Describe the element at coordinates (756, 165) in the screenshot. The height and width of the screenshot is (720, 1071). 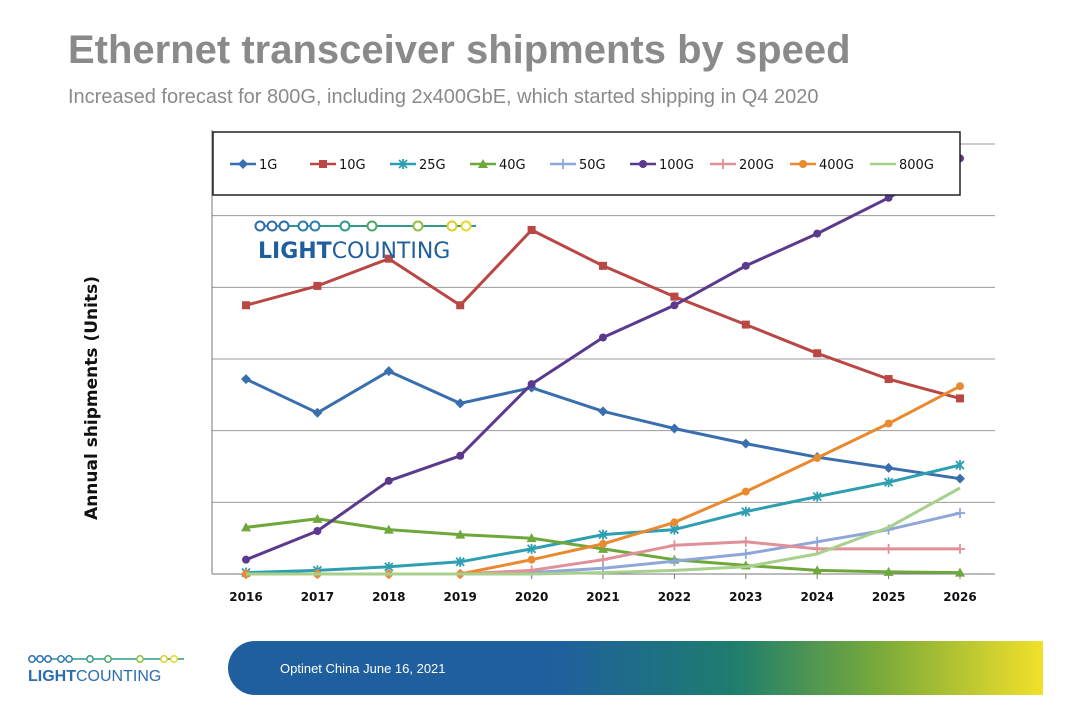
I see `legend-label: 200G` at that location.